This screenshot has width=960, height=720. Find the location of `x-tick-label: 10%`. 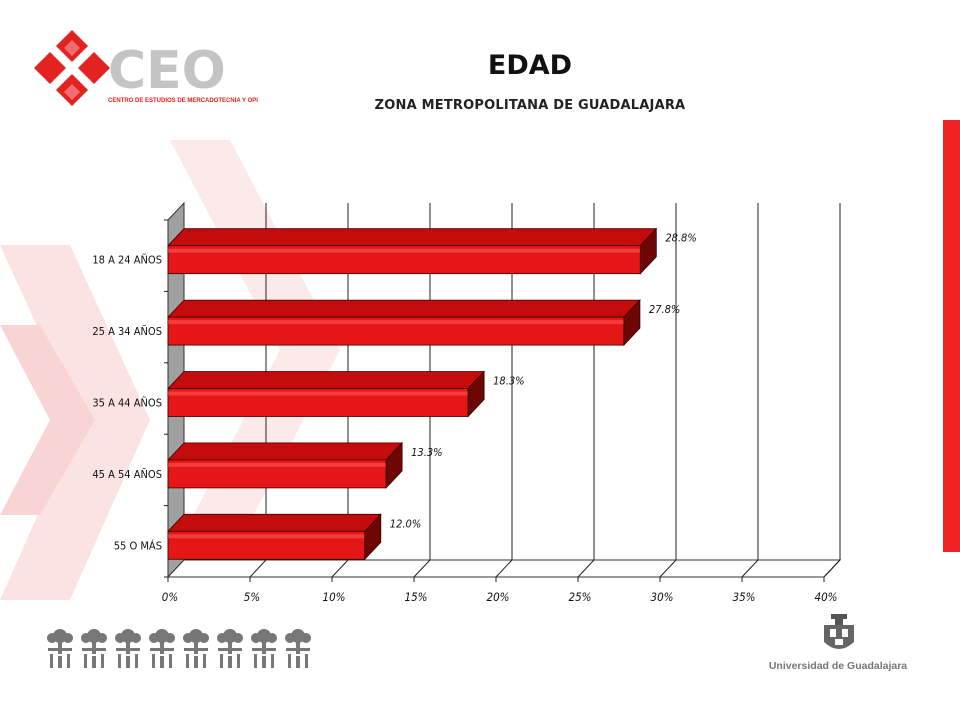

x-tick-label: 10% is located at coordinates (334, 597).